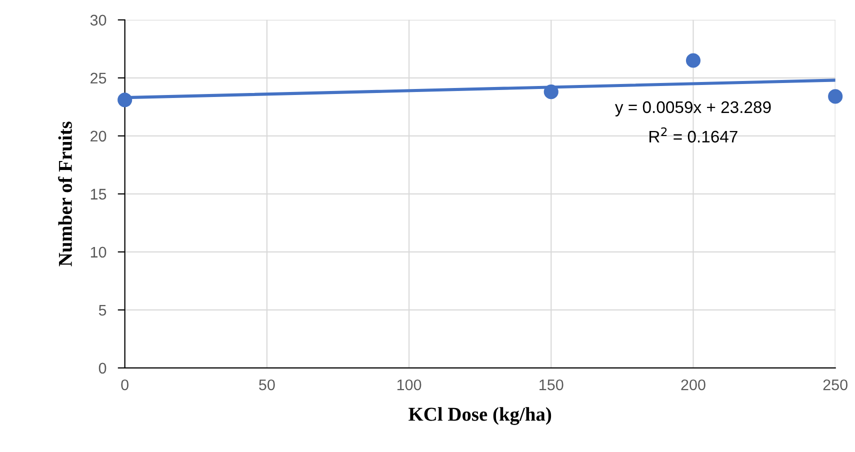 Image resolution: width=855 pixels, height=452 pixels. What do you see at coordinates (124, 384) in the screenshot?
I see `x-tick-label: 0` at bounding box center [124, 384].